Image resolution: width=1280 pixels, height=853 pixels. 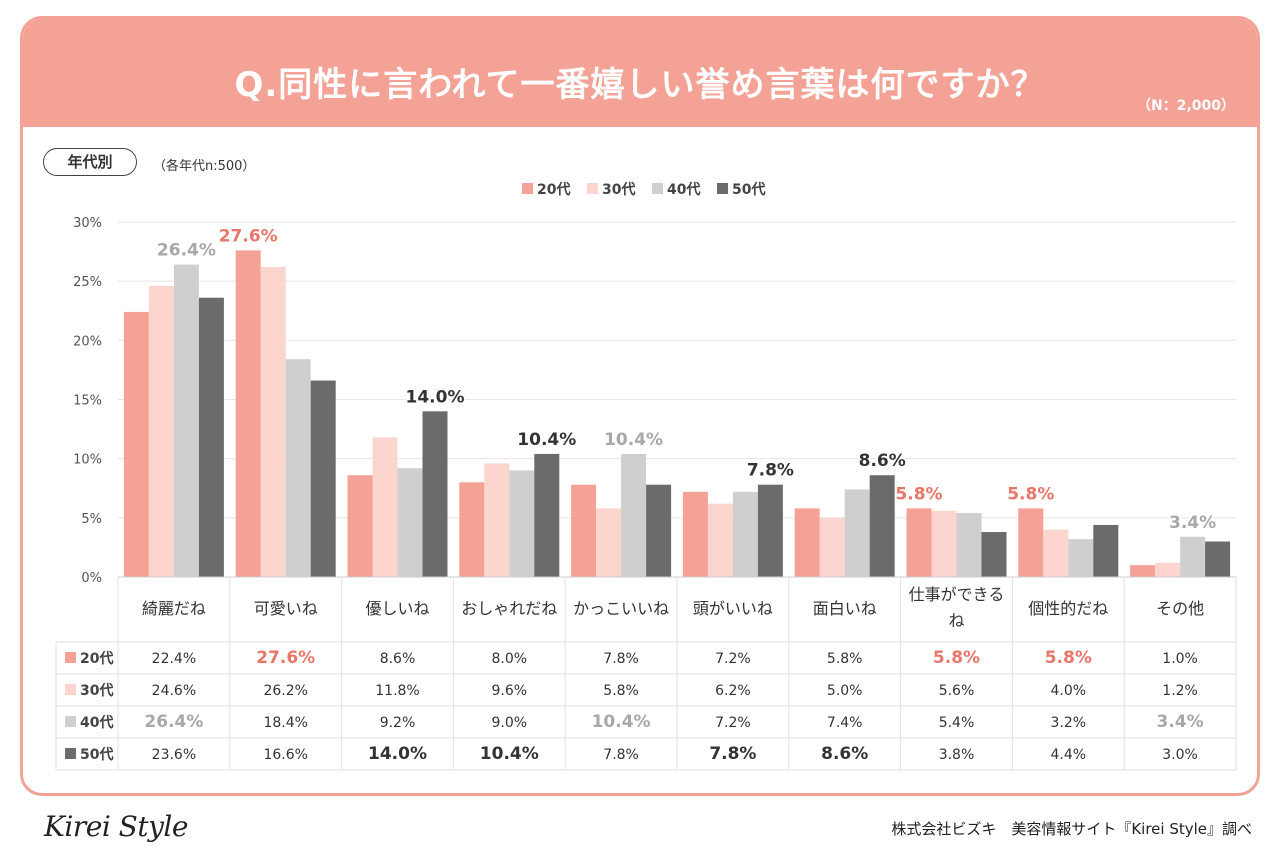 I want to click on table-cell: 4.4%, so click(x=1069, y=755).